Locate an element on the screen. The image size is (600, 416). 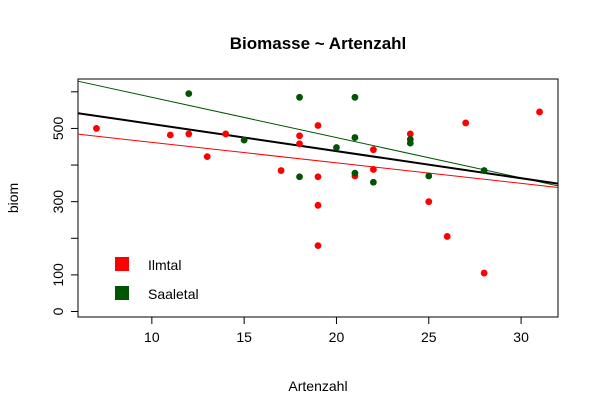
x-tick-label: 25 is located at coordinates (429, 337).